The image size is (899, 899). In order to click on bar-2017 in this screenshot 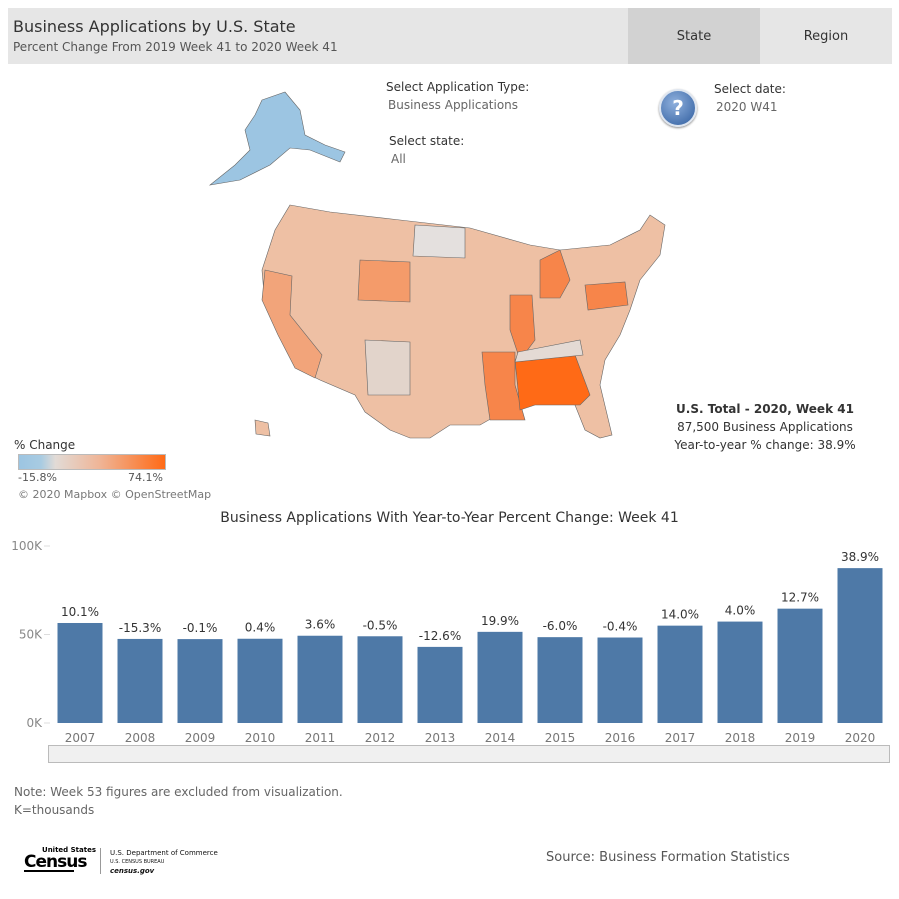, I will do `click(680, 674)`.